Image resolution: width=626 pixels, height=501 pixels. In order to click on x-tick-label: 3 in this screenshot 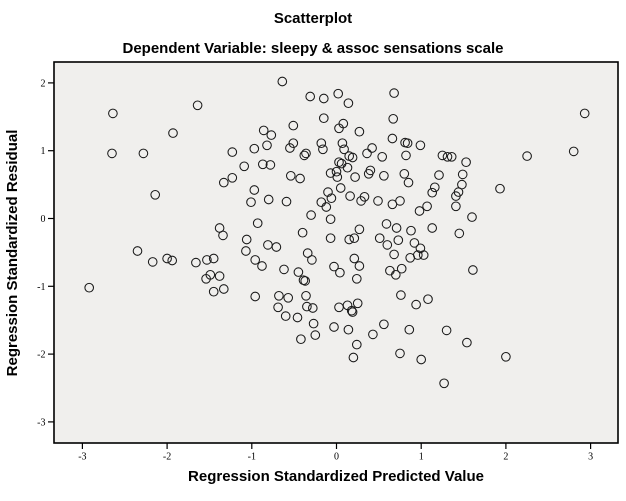, I will do `click(590, 457)`.